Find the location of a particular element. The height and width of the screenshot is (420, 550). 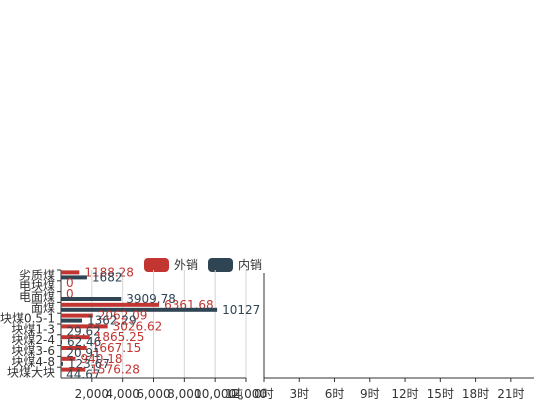

data-label-domestic: 3909.78 is located at coordinates (151, 299).